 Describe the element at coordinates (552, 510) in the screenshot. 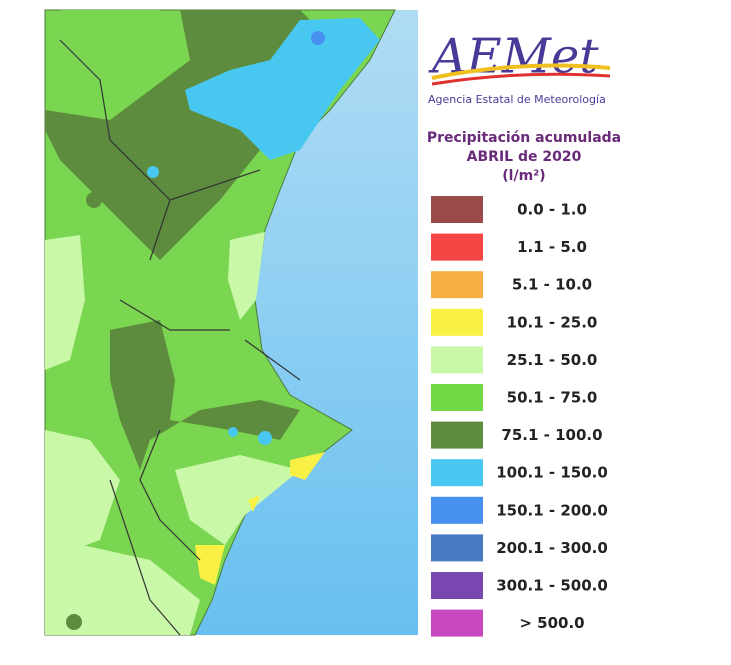

I see `legend-label: 150.1 - 200.0` at that location.